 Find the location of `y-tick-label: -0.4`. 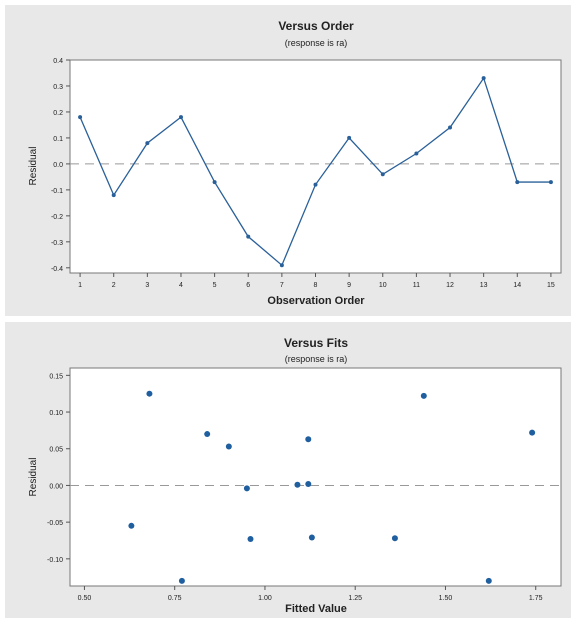

y-tick-label: -0.4 is located at coordinates (57, 269).